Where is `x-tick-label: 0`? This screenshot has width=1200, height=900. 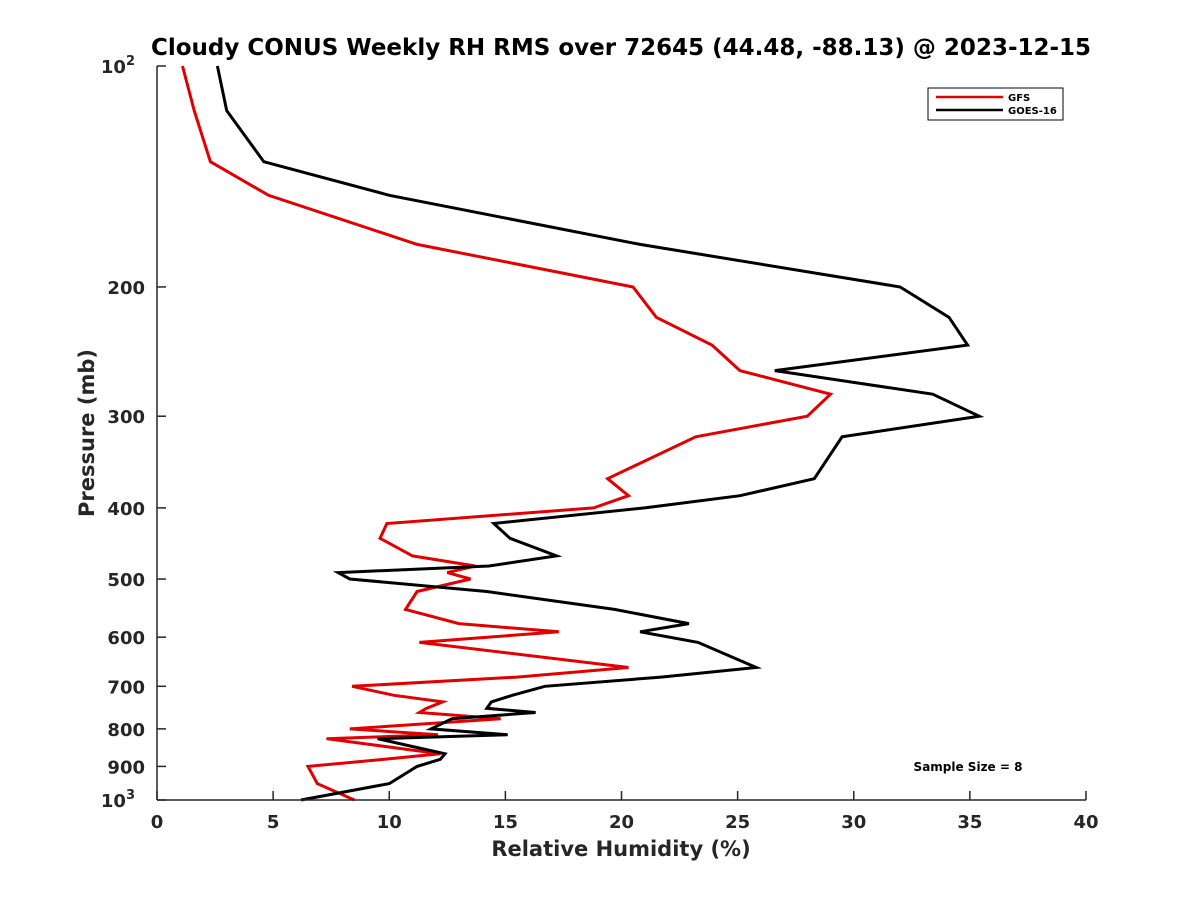 x-tick-label: 0 is located at coordinates (157, 822).